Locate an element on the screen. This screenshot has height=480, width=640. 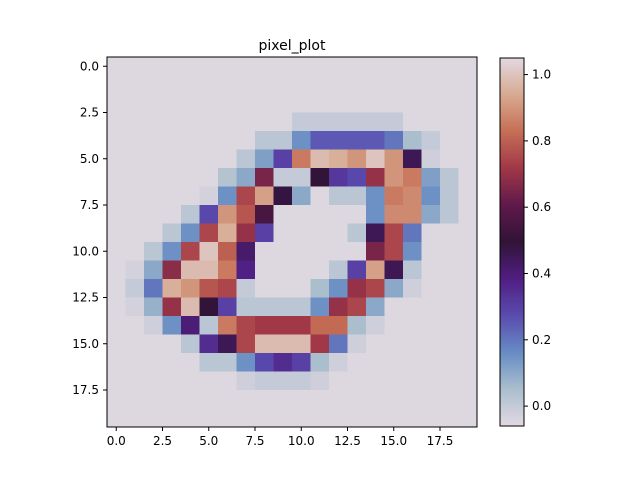
y-tick-label: 2.5 is located at coordinates (89, 113).